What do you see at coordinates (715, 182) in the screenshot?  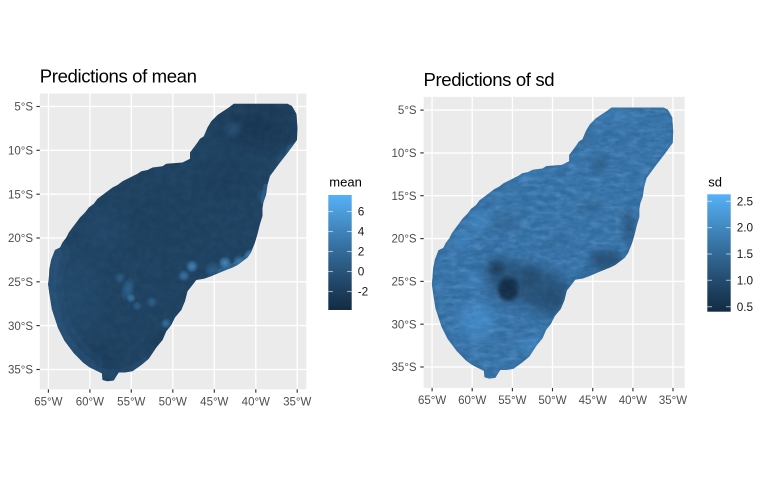 I see `svg-text: sd` at bounding box center [715, 182].